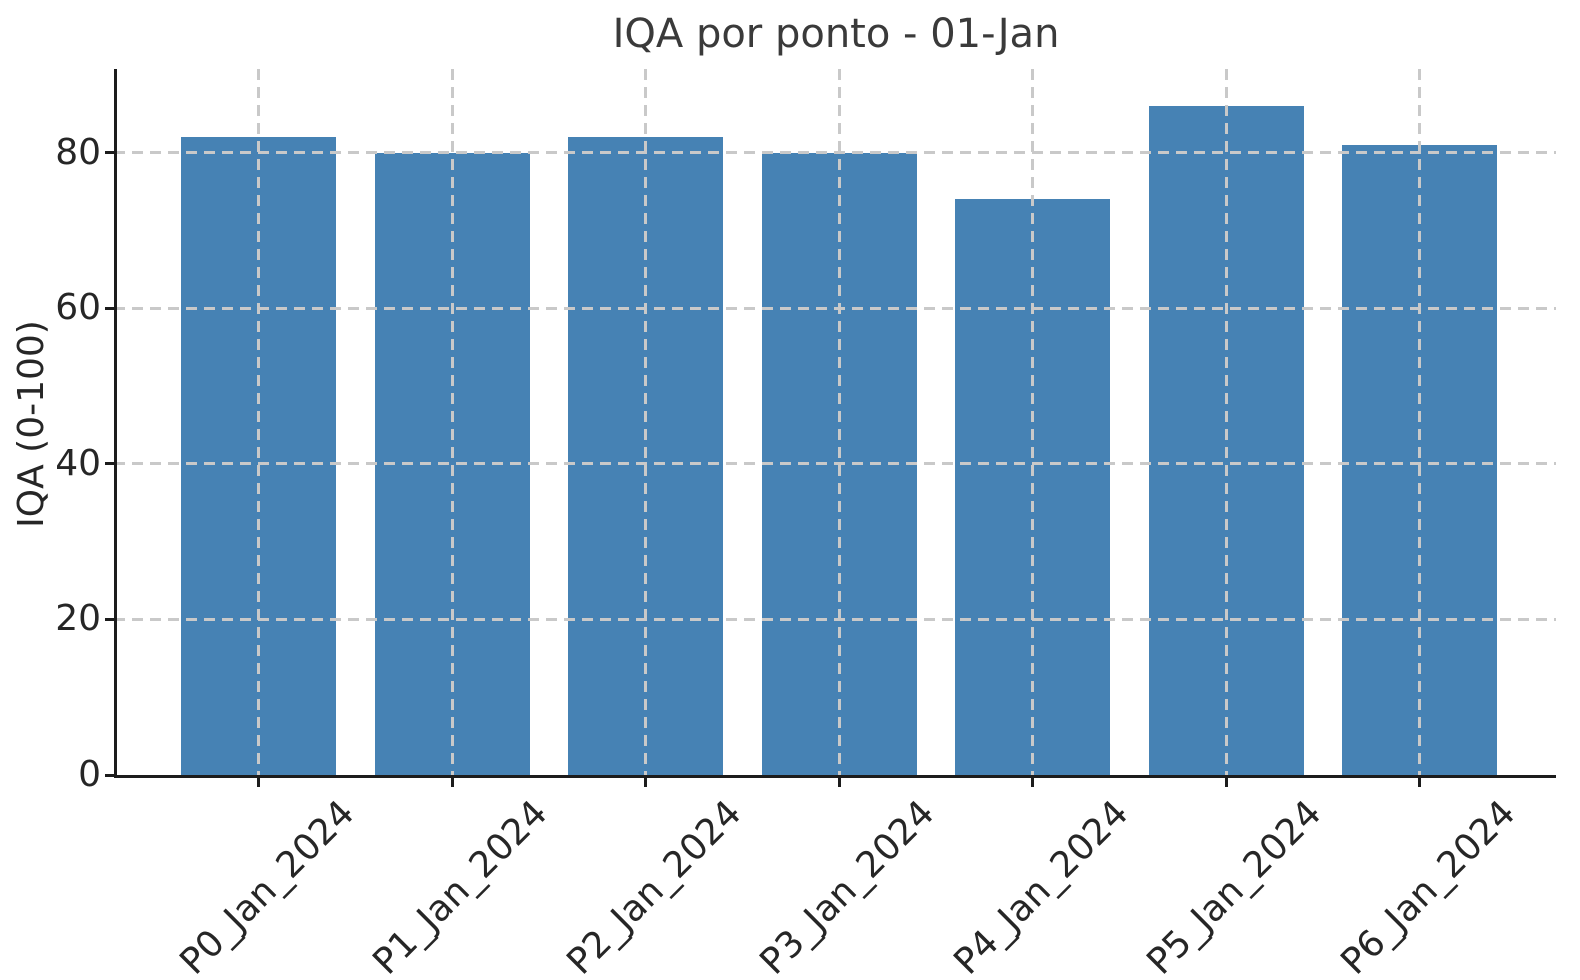 The width and height of the screenshot is (1580, 980). What do you see at coordinates (836, 34) in the screenshot?
I see `chart-title: IQA por ponto - 01-Jan` at bounding box center [836, 34].